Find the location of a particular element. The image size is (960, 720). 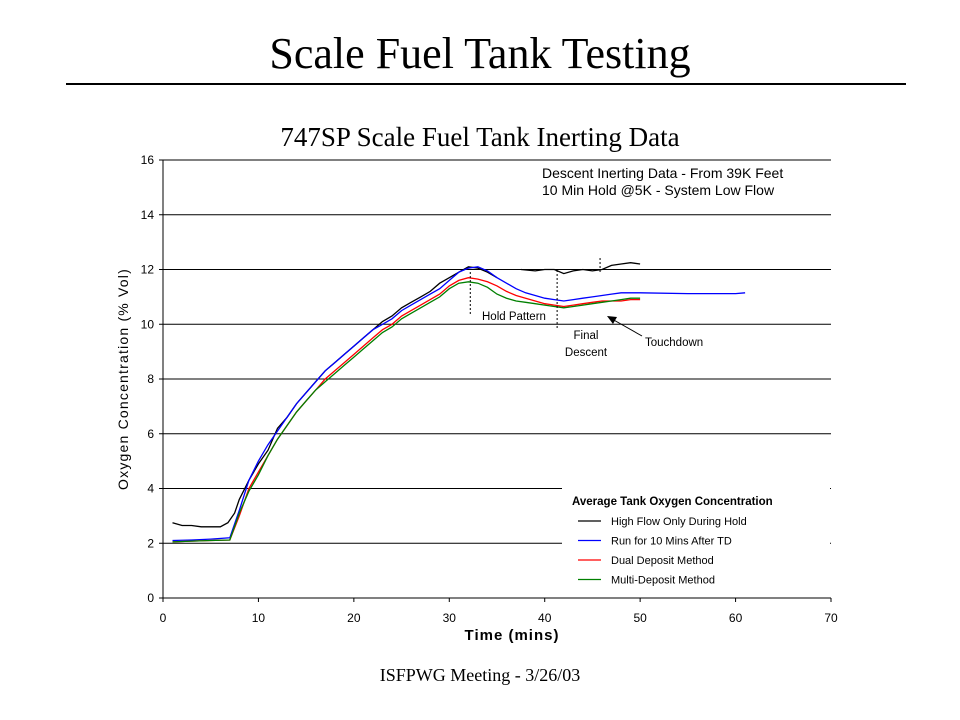

y-tick-label: 8 is located at coordinates (150, 379).